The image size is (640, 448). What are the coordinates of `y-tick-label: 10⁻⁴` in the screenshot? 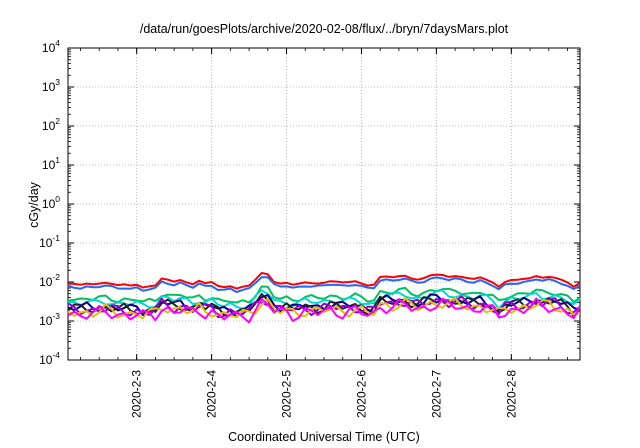 It's located at (49, 358).